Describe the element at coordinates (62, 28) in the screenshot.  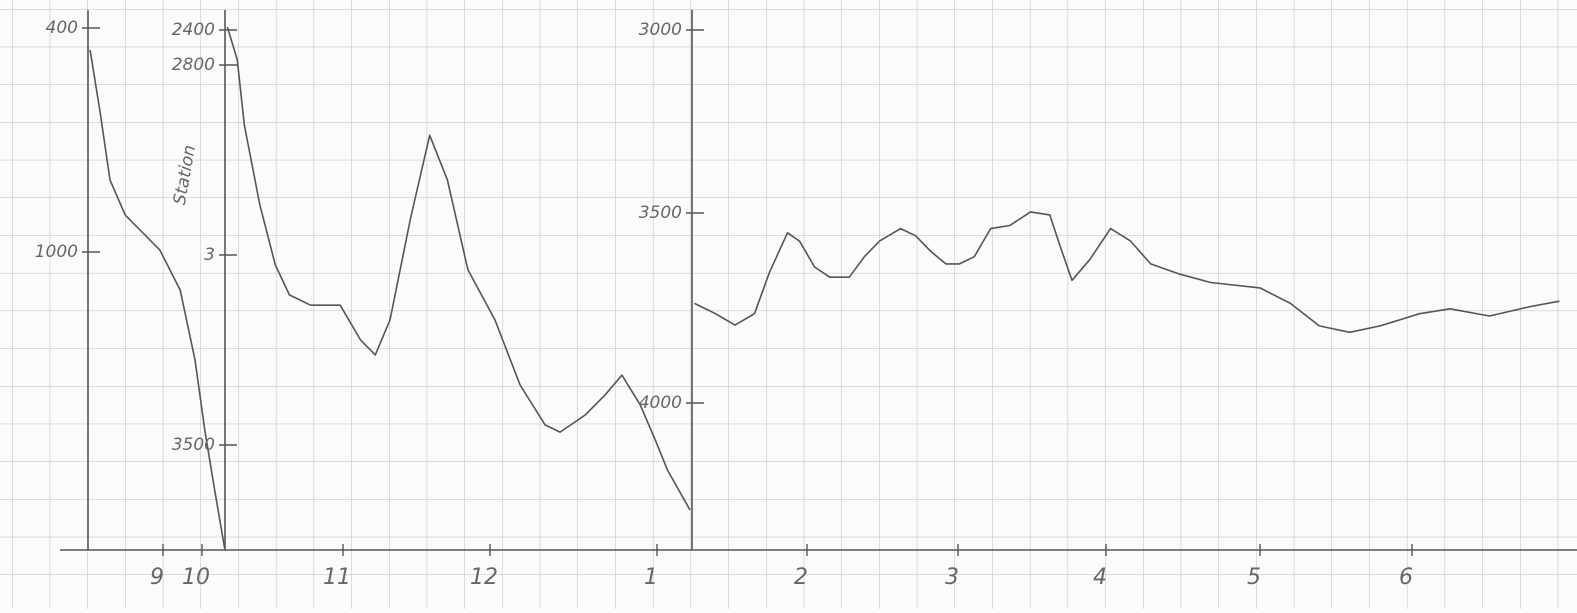
I see `y-tick-label: 400` at that location.